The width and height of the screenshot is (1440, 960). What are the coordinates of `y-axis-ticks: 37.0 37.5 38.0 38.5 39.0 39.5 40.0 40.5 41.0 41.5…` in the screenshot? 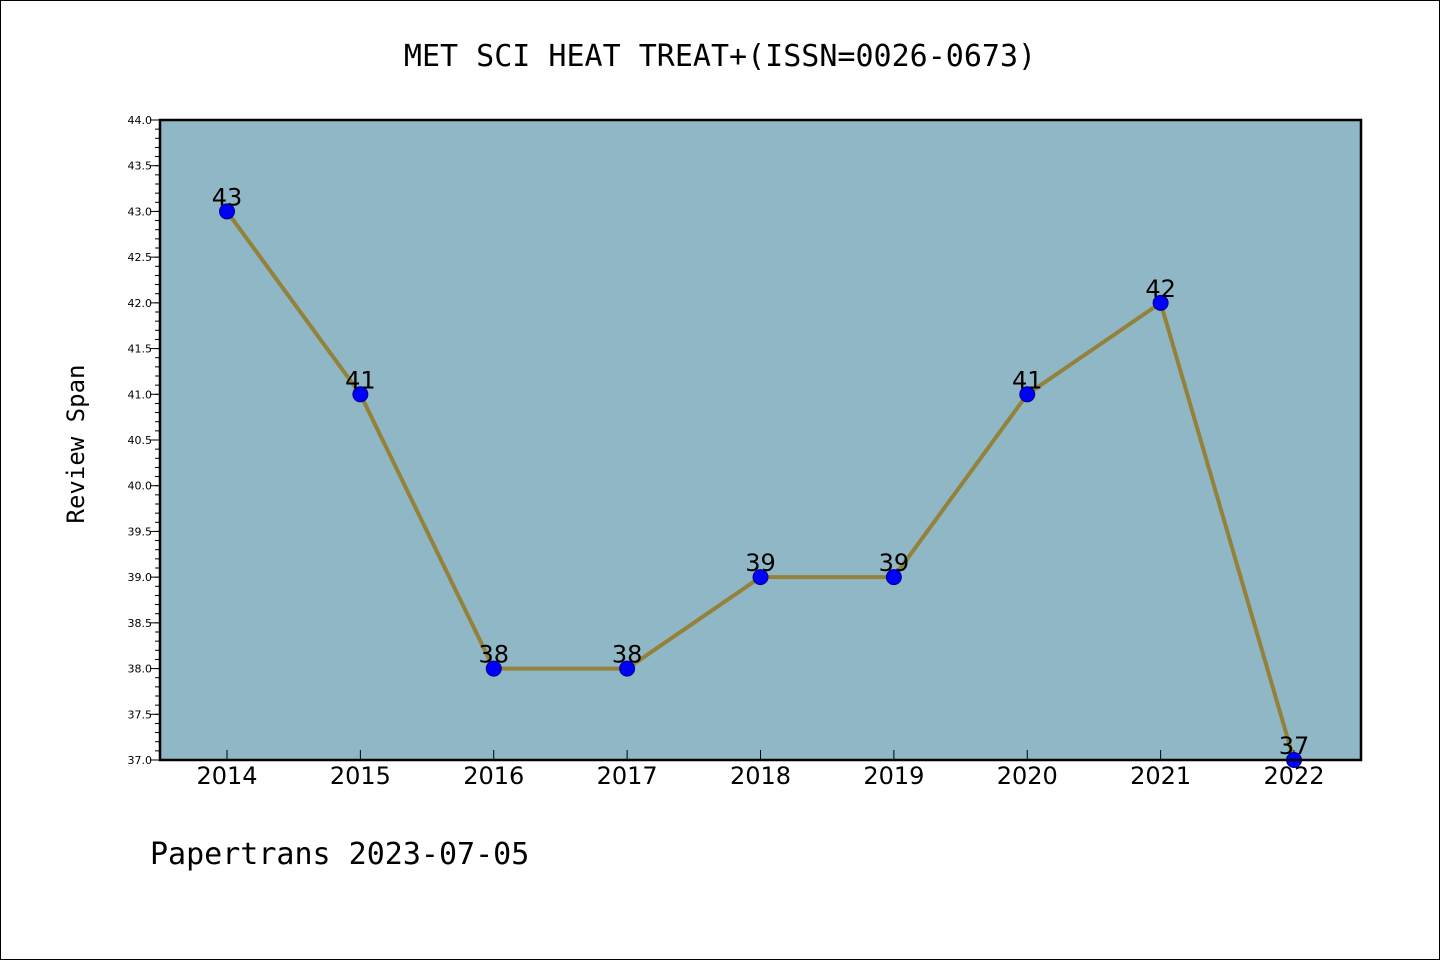 It's located at (144, 440).